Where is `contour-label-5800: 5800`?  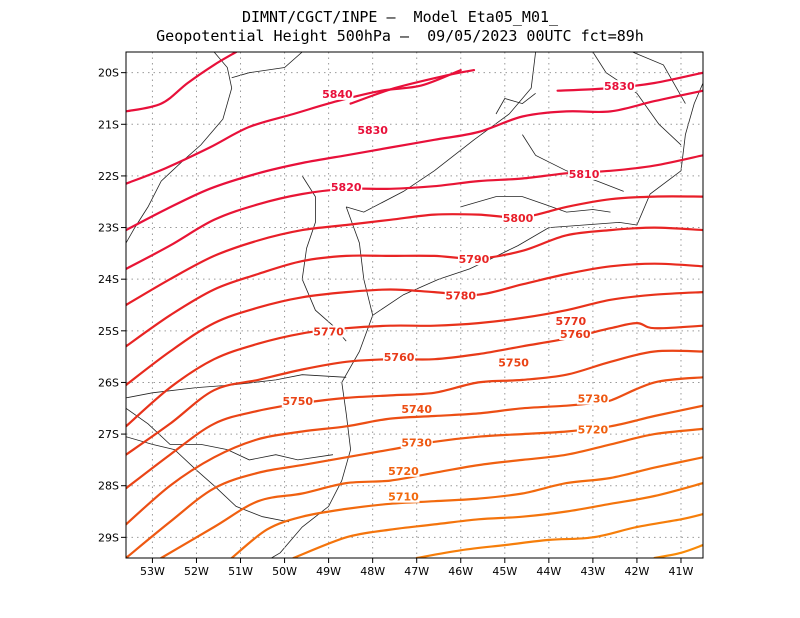
contour-label-5800: 5800 is located at coordinates (518, 218).